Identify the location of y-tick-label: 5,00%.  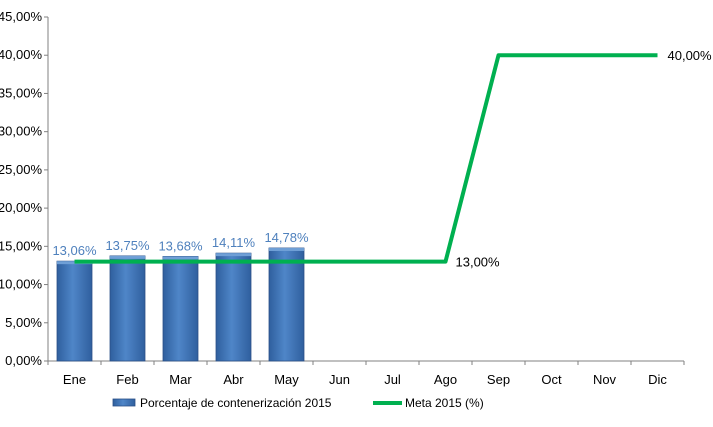
(23, 322).